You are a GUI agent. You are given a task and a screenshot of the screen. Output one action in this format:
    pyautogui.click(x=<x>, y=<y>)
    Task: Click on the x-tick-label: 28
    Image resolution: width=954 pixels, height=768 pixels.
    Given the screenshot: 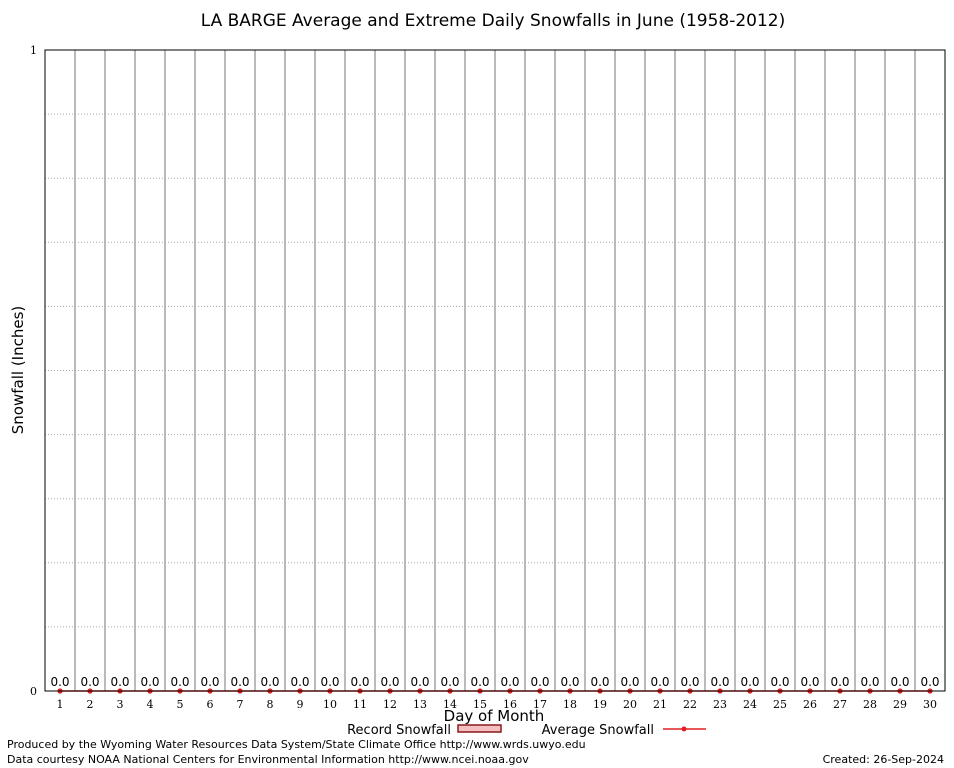 What is the action you would take?
    pyautogui.click(x=870, y=704)
    